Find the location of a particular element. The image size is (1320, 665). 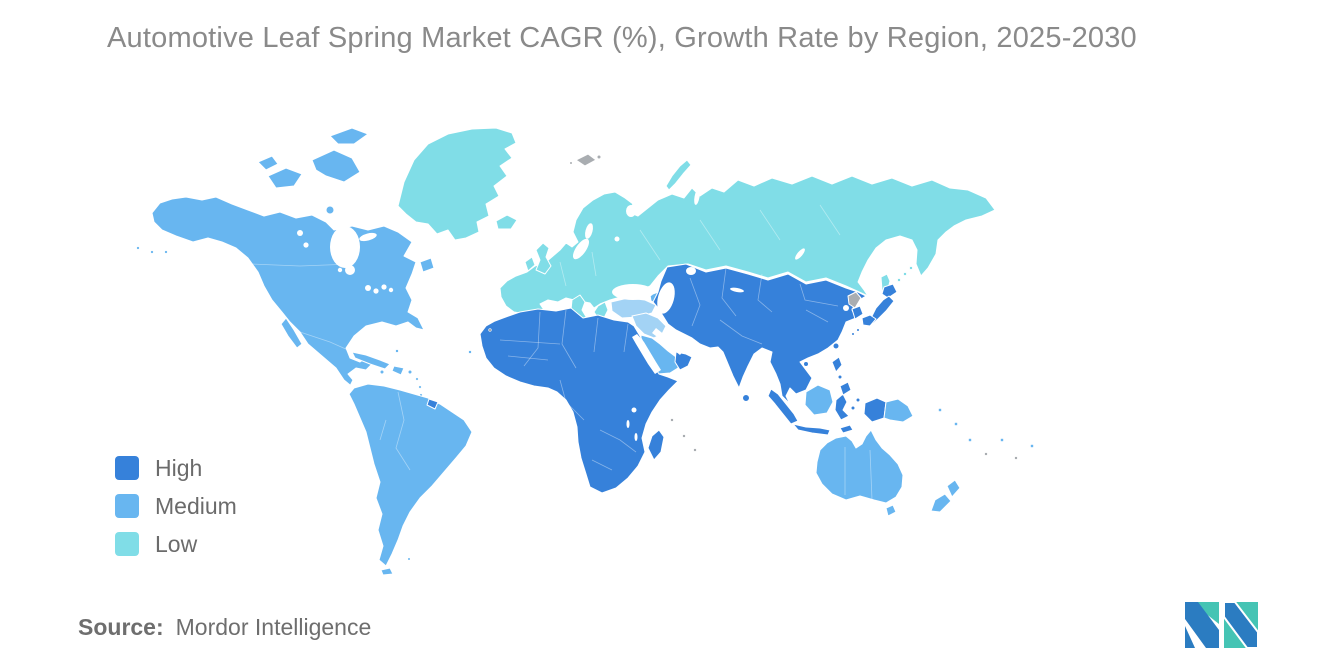

source-label: Source: is located at coordinates (121, 627).